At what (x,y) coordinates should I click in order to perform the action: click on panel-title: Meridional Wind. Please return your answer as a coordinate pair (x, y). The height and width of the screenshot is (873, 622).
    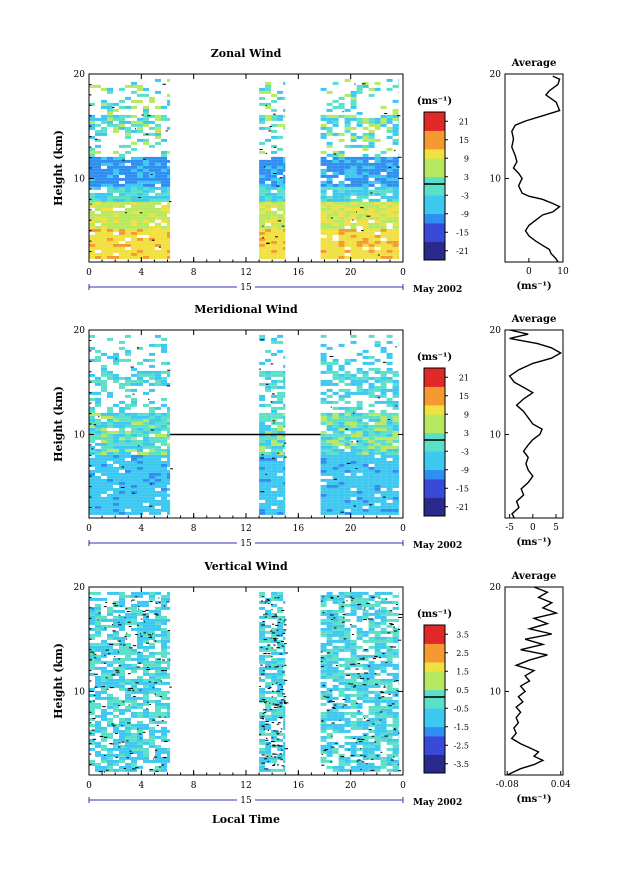
    Looking at the image, I should click on (246, 309).